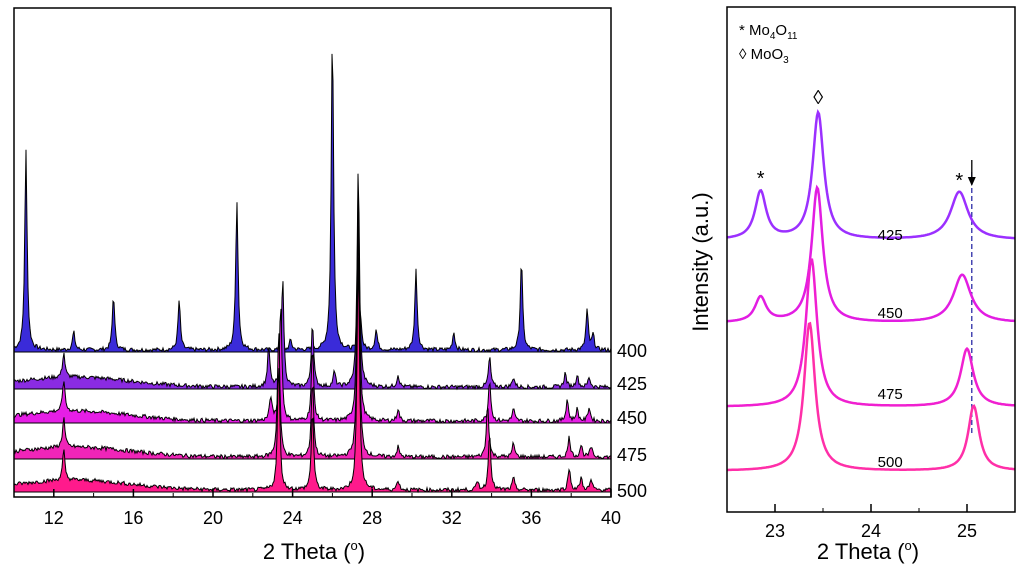 This screenshot has height=575, width=1024. I want to click on right-series-label-450: 450, so click(890, 313).